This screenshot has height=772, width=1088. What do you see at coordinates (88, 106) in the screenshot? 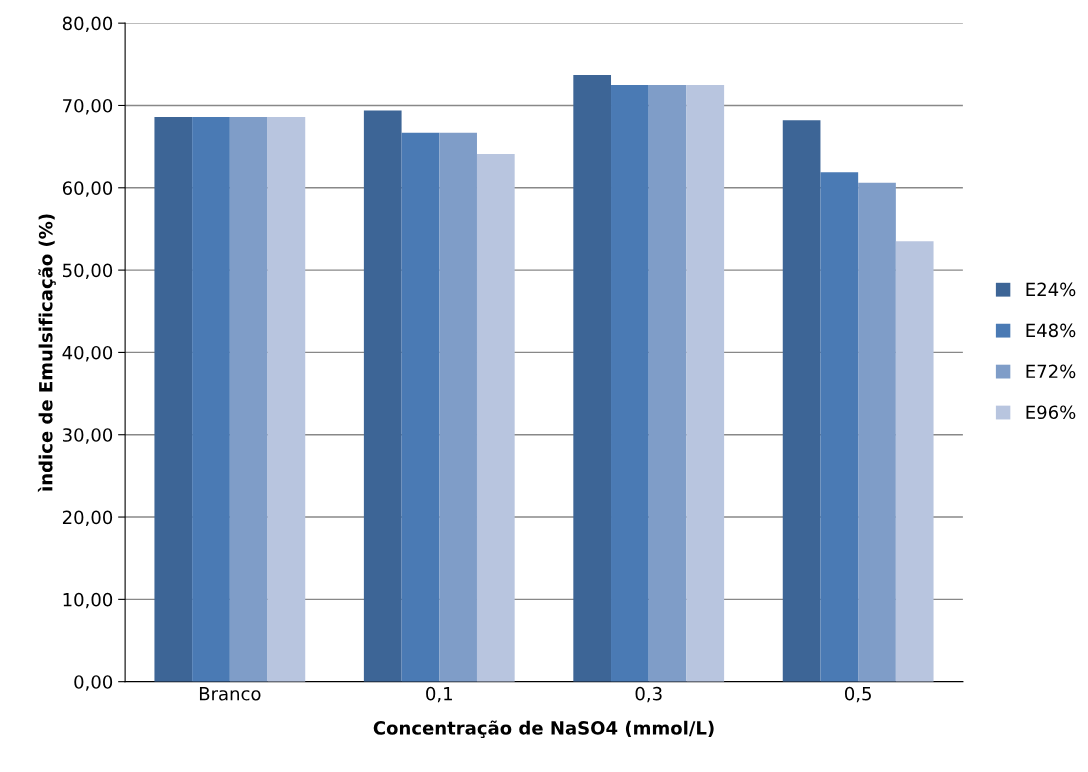
I see `y-tick-label: 70,00` at bounding box center [88, 106].